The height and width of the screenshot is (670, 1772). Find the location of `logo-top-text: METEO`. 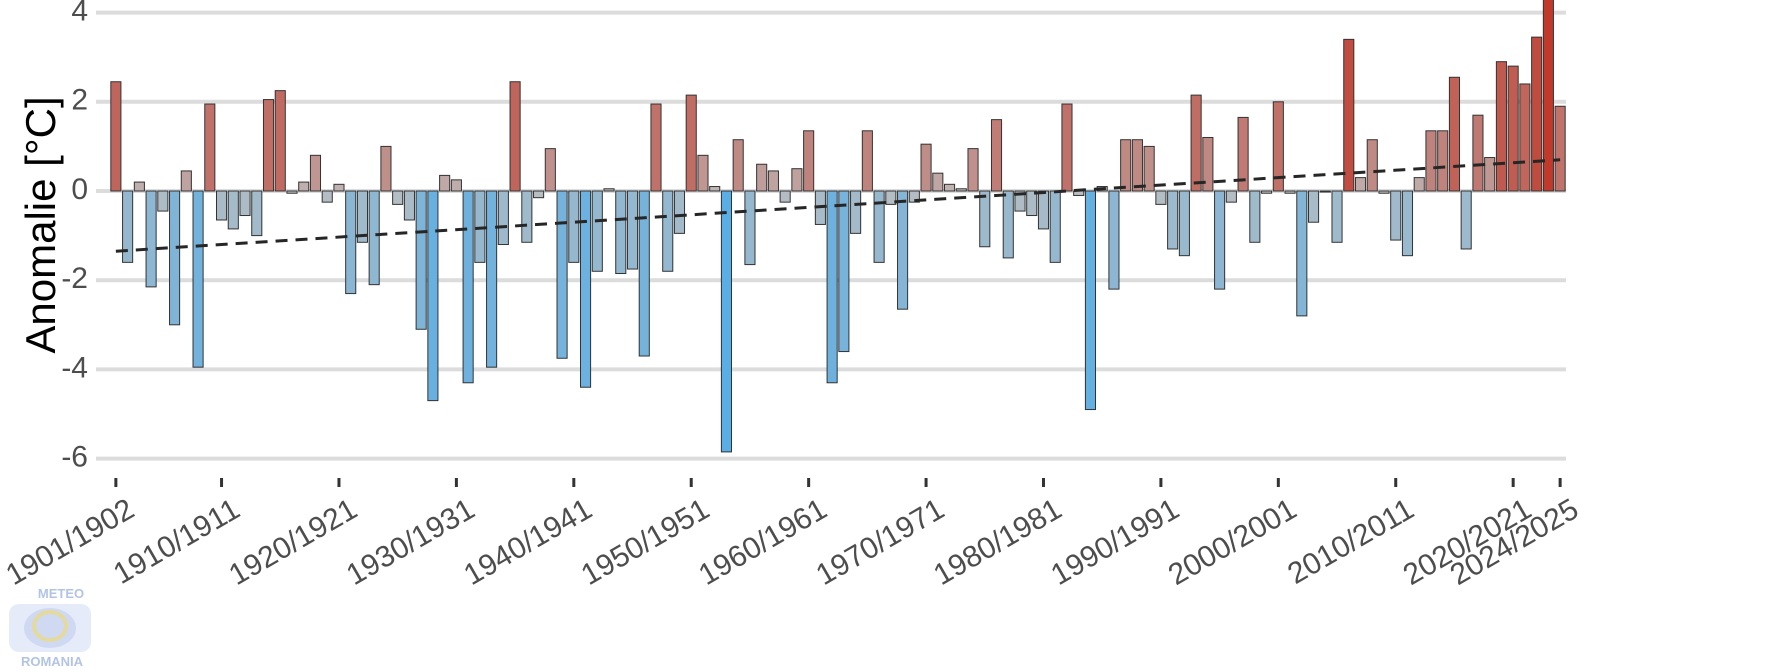

logo-top-text: METEO is located at coordinates (61, 593).